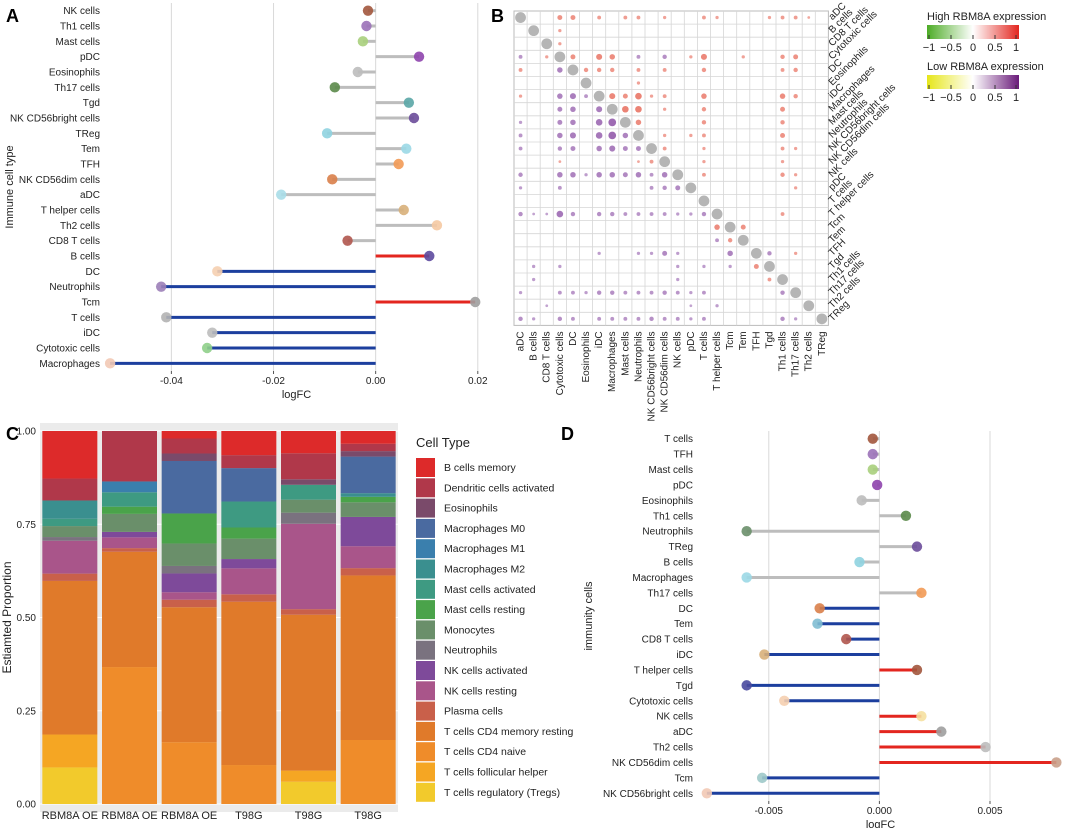 Image resolution: width=1065 pixels, height=828 pixels. I want to click on x-axis-title: logFC, so click(296, 395).